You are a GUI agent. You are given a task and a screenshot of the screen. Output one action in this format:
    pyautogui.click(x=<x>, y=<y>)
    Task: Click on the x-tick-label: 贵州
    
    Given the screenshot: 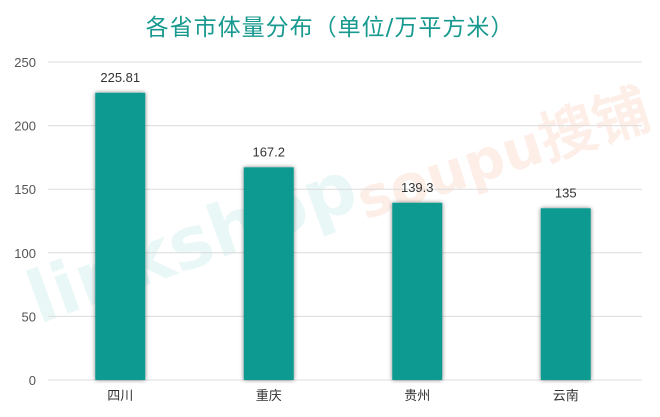 What is the action you would take?
    pyautogui.click(x=417, y=396)
    